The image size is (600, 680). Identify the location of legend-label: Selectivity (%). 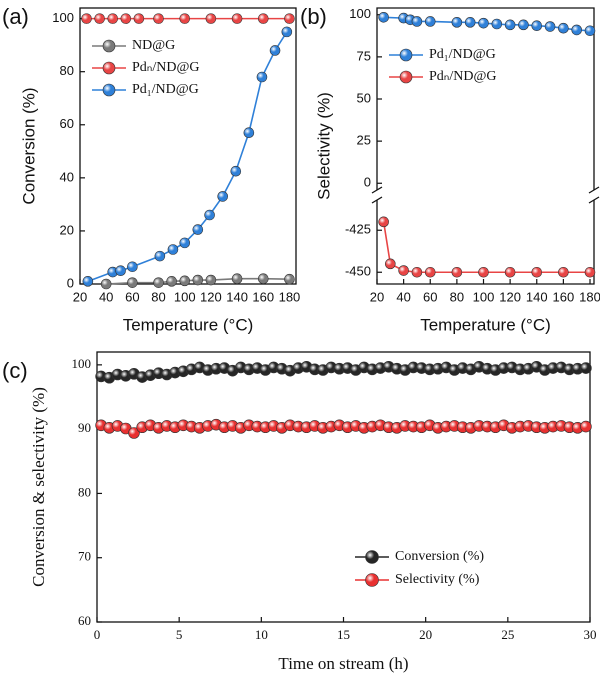
(437, 579).